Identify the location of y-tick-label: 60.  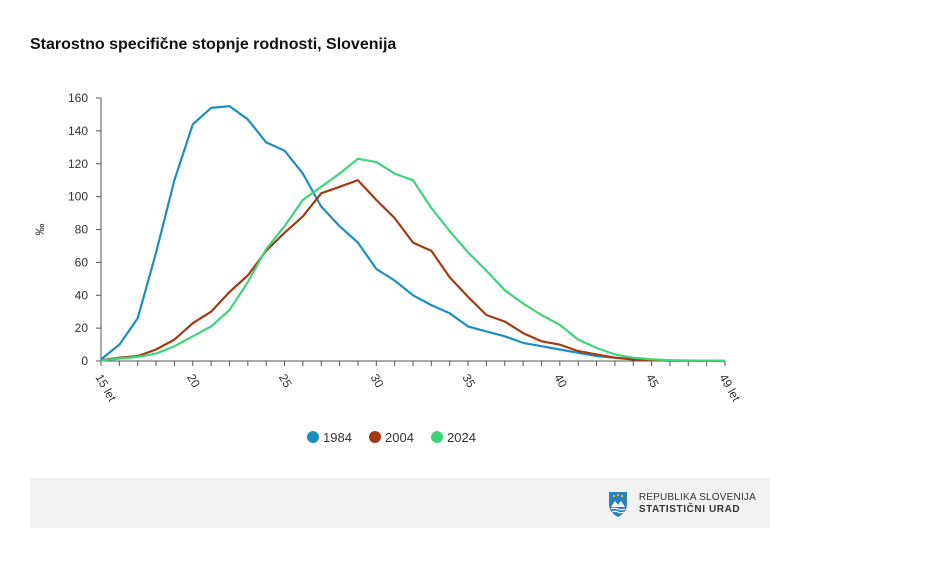
(82, 262).